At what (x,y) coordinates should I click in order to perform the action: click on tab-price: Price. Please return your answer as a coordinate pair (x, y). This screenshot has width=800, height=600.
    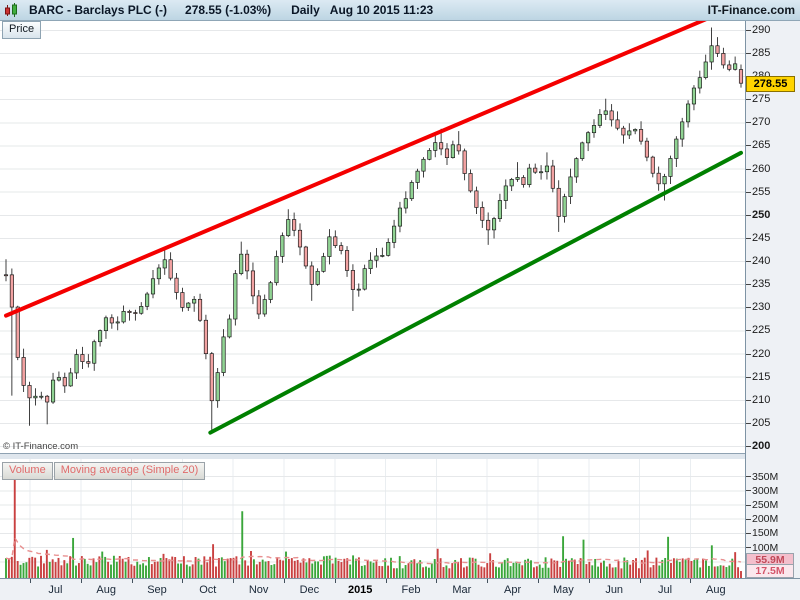
    Looking at the image, I should click on (22, 30).